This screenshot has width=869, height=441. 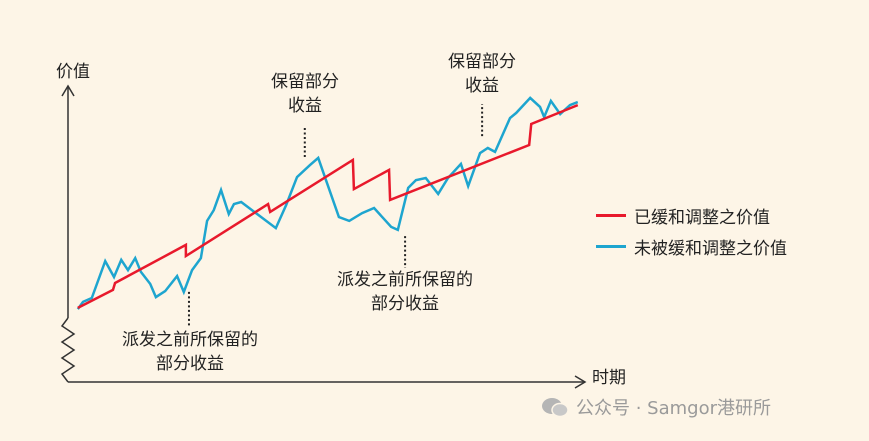 What do you see at coordinates (580, 382) in the screenshot?
I see `x-axis-arrow-icon` at bounding box center [580, 382].